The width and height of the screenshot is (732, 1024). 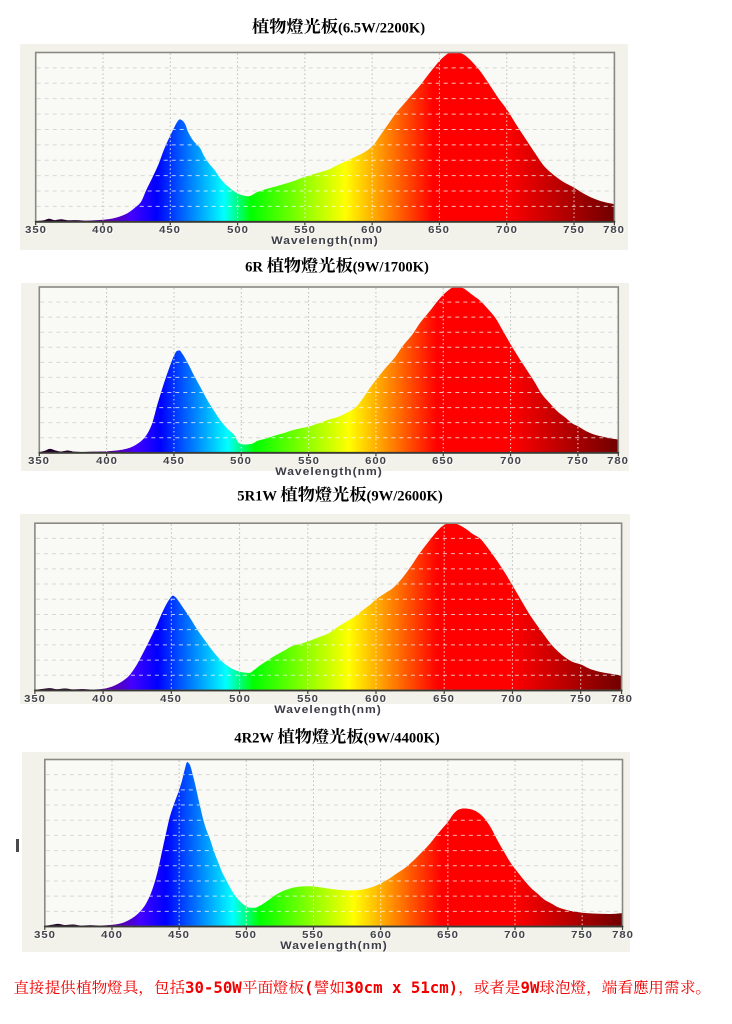 I want to click on chart-4-title: 4R2W 植物燈光板(9W/4400K), so click(x=337, y=738).